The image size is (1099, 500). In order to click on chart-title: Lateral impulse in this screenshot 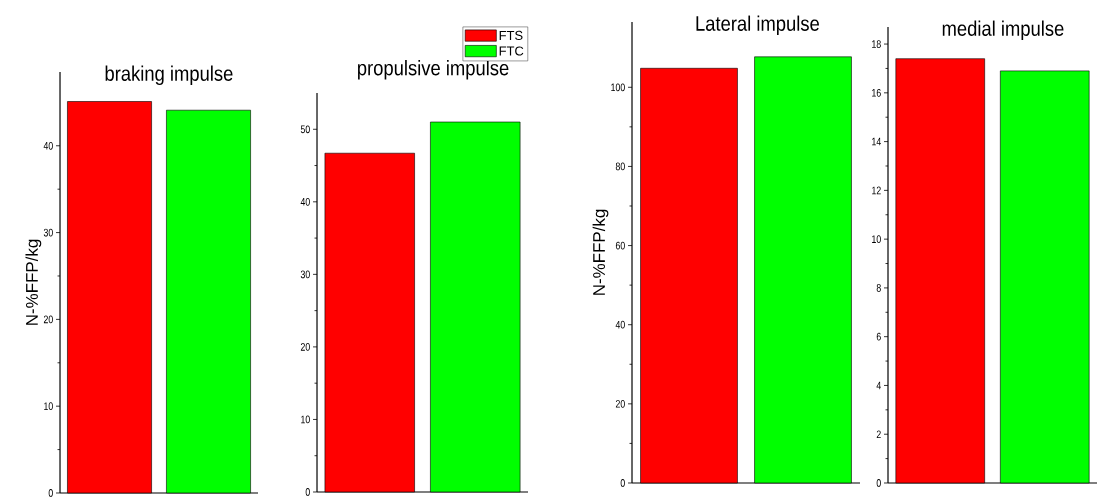, I will do `click(757, 25)`.